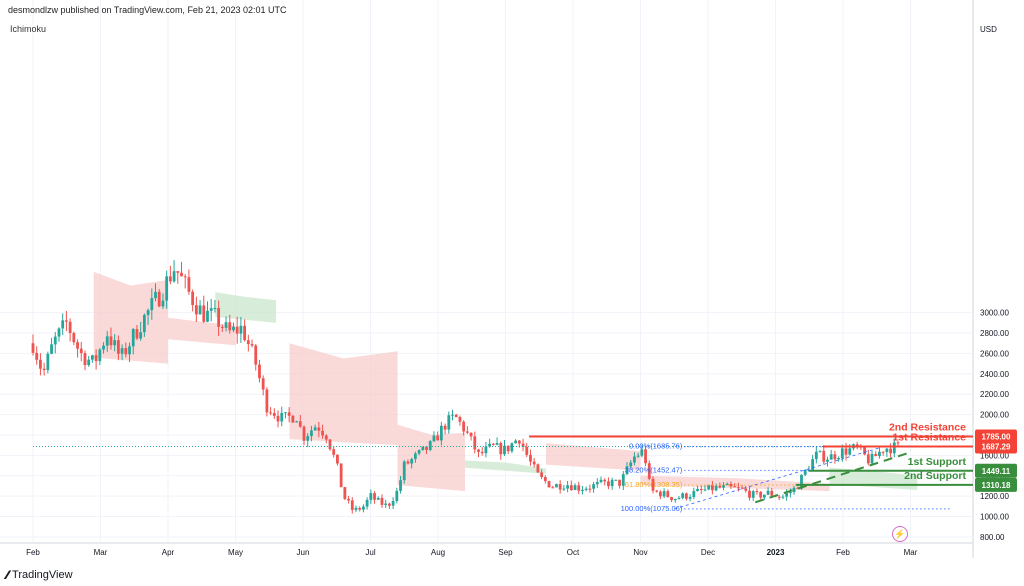  Describe the element at coordinates (996, 446) in the screenshot. I see `price-badge-label: 1687.29` at that location.